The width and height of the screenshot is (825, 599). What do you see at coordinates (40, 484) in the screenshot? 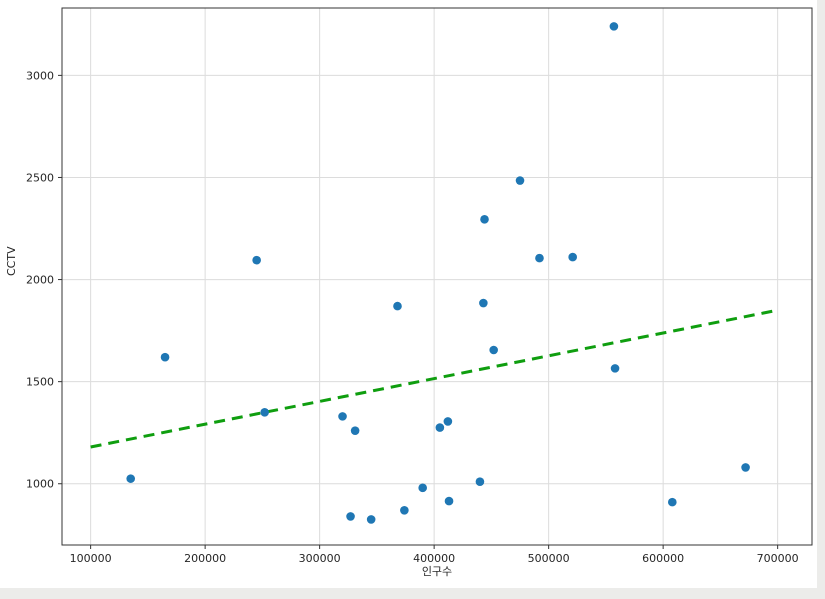
I see `y-tick-label: 1000` at bounding box center [40, 484].